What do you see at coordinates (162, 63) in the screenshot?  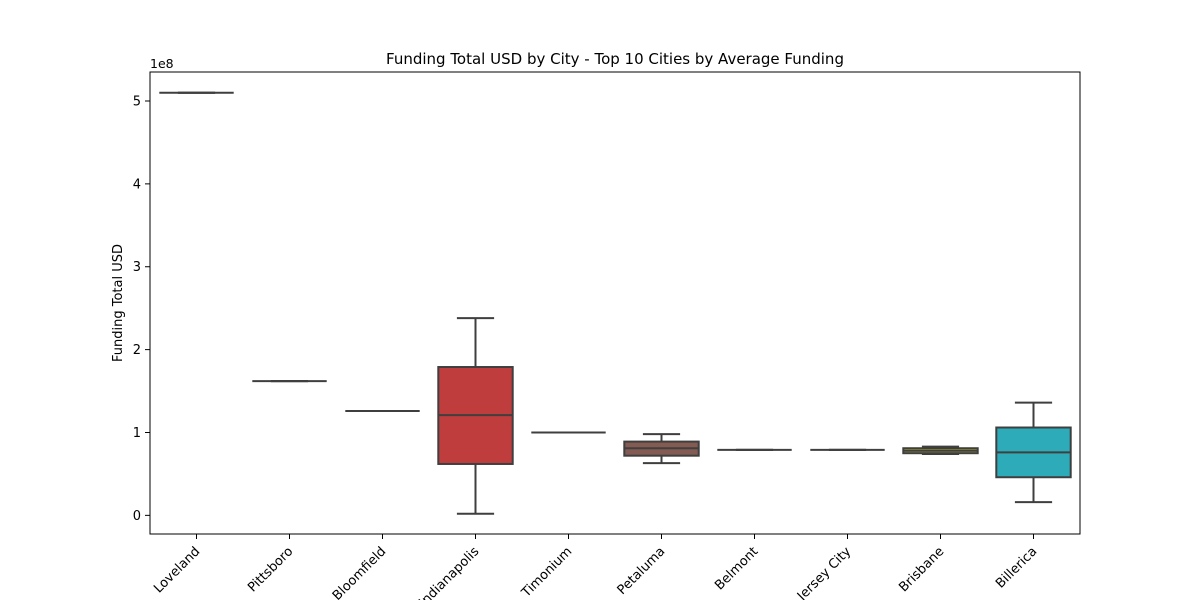 I see `y-offset-text: 1e8` at bounding box center [162, 63].